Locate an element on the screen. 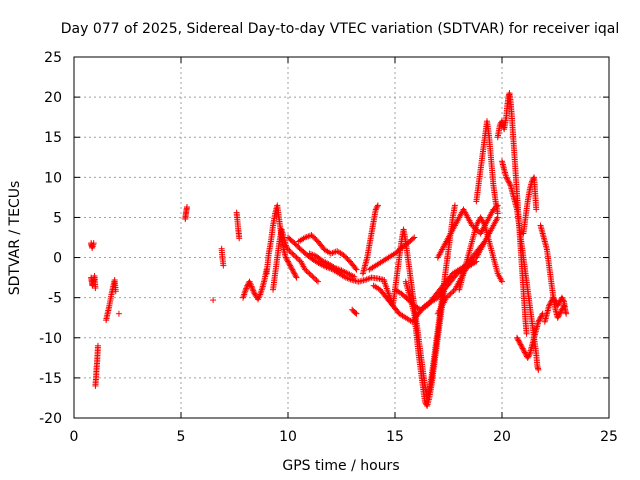  y-tick-label: 0 is located at coordinates (57, 259).